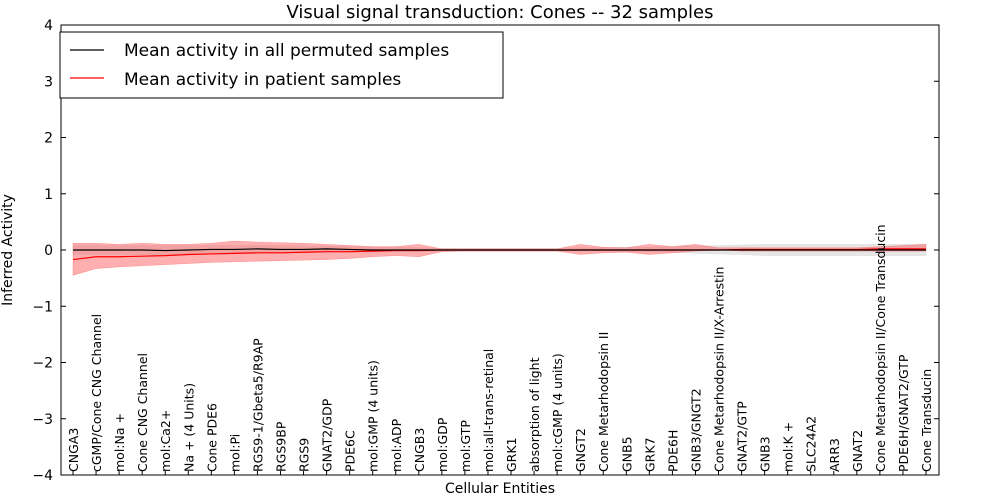 This screenshot has height=500, width=1000. I want to click on y-tick-label: −2, so click(42, 364).